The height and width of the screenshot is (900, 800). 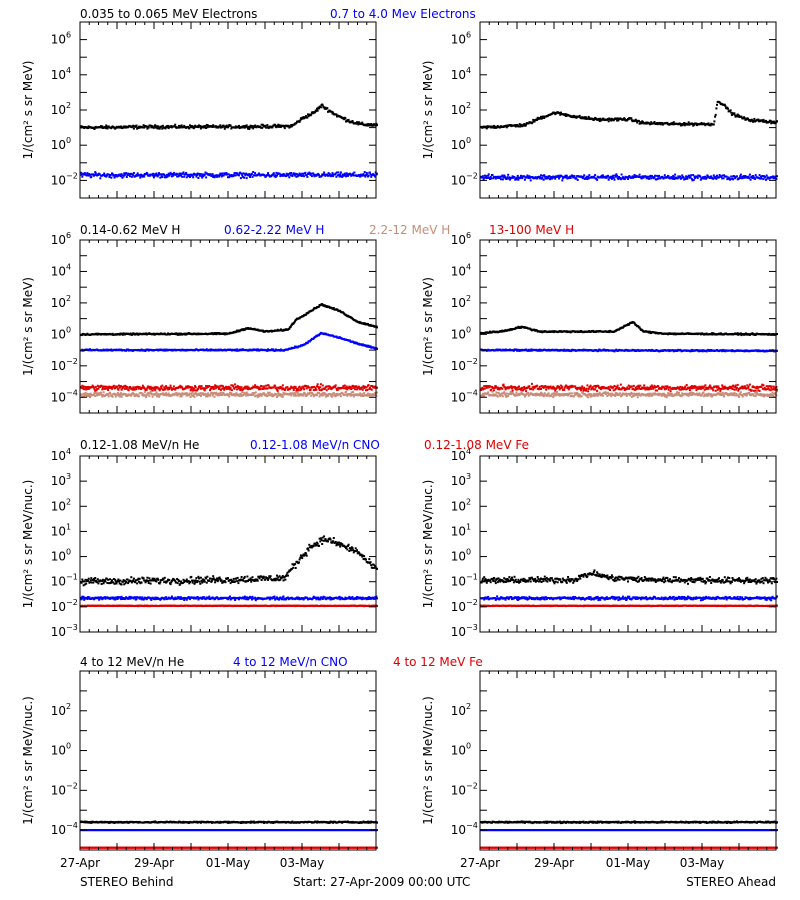 What do you see at coordinates (58, 110) in the screenshot?
I see `y-tick-label: 10` at bounding box center [58, 110].